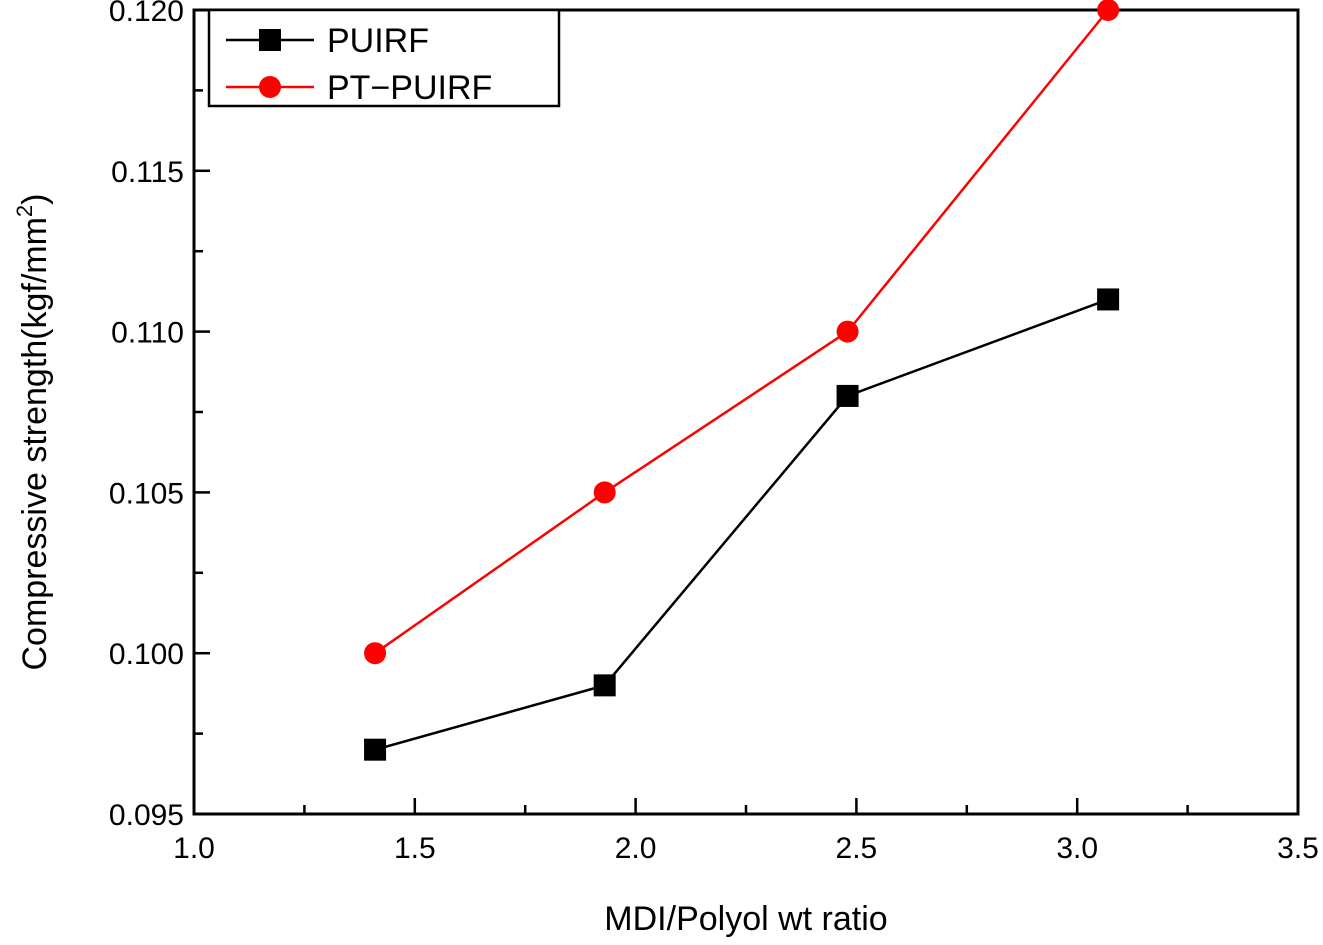 The height and width of the screenshot is (945, 1323). Describe the element at coordinates (147, 172) in the screenshot. I see `y-tick-label: 0.115` at that location.